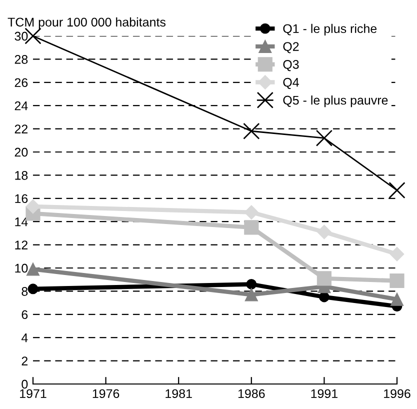  I want to click on x-tick-label: 1986, so click(251, 393).